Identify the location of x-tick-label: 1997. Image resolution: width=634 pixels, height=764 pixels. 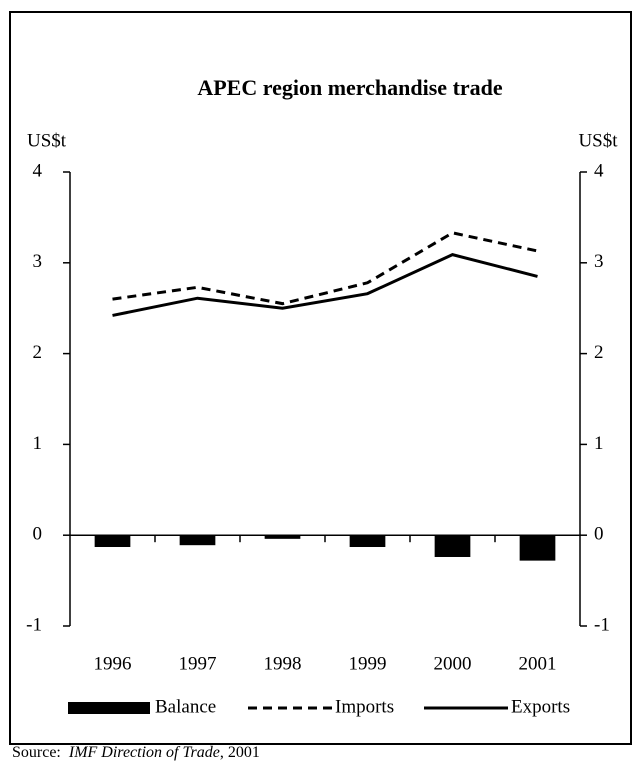
(198, 663).